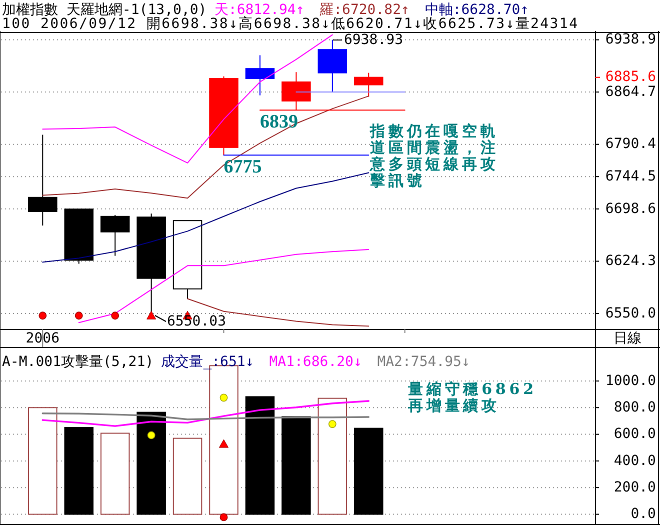 The image size is (660, 528). Describe the element at coordinates (643, 514) in the screenshot. I see `y-tick-label: 0.0` at that location.